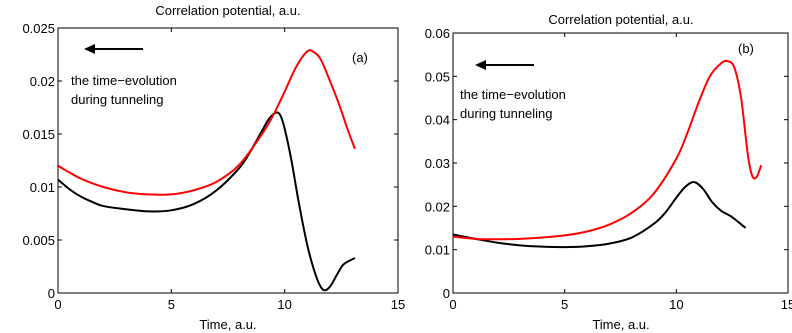 This screenshot has height=333, width=792. I want to click on y-tick-label: 0.04, so click(437, 120).